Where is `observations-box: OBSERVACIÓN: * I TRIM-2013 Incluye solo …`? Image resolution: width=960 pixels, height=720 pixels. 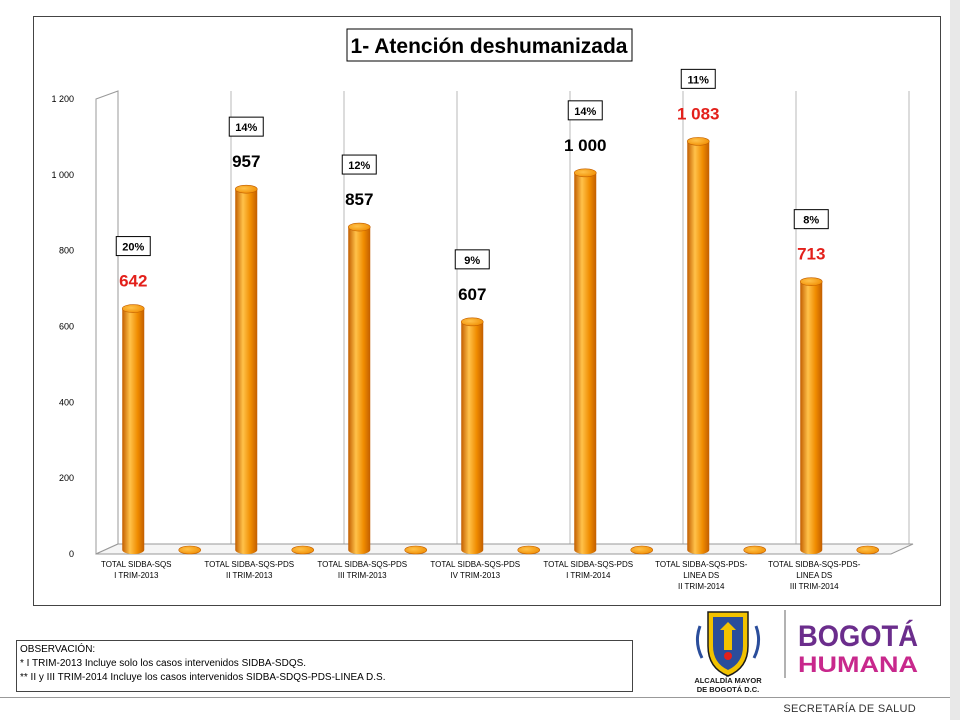 observations-box: OBSERVACIÓN: * I TRIM-2013 Incluye solo … is located at coordinates (324, 666).